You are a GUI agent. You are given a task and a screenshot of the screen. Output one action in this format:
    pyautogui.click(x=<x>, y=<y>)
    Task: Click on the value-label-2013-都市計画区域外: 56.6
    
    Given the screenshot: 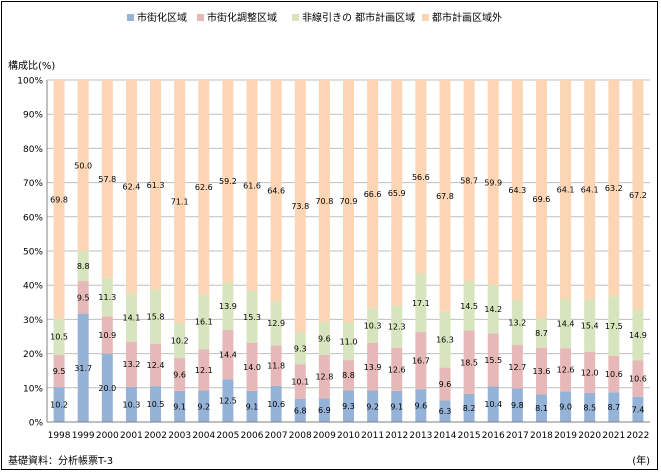 What is the action you would take?
    pyautogui.click(x=421, y=177)
    